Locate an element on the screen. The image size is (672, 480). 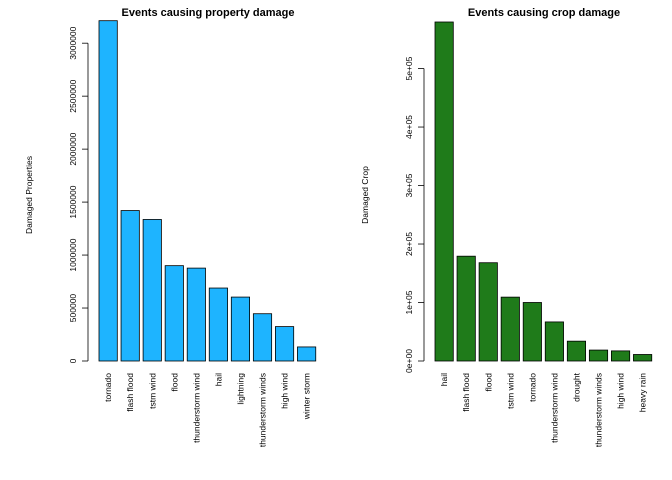
crop-category-label: heavy rain is located at coordinates (643, 392).